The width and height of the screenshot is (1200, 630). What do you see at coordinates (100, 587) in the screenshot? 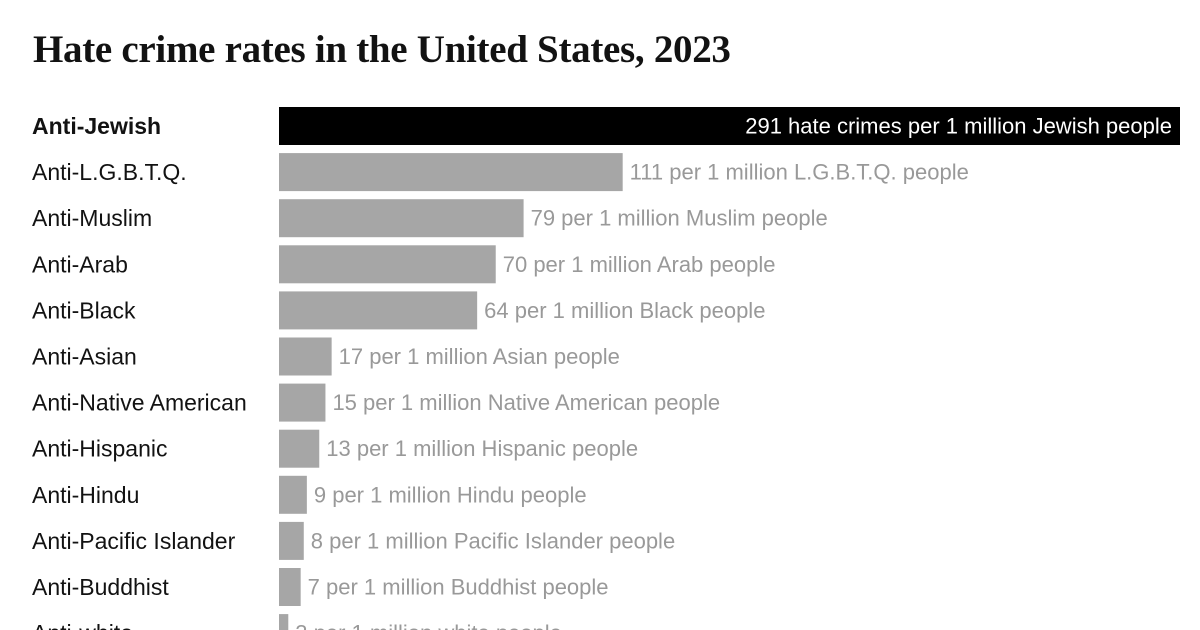
I see `category-label-anti-buddhist: Anti-Buddhist` at bounding box center [100, 587].